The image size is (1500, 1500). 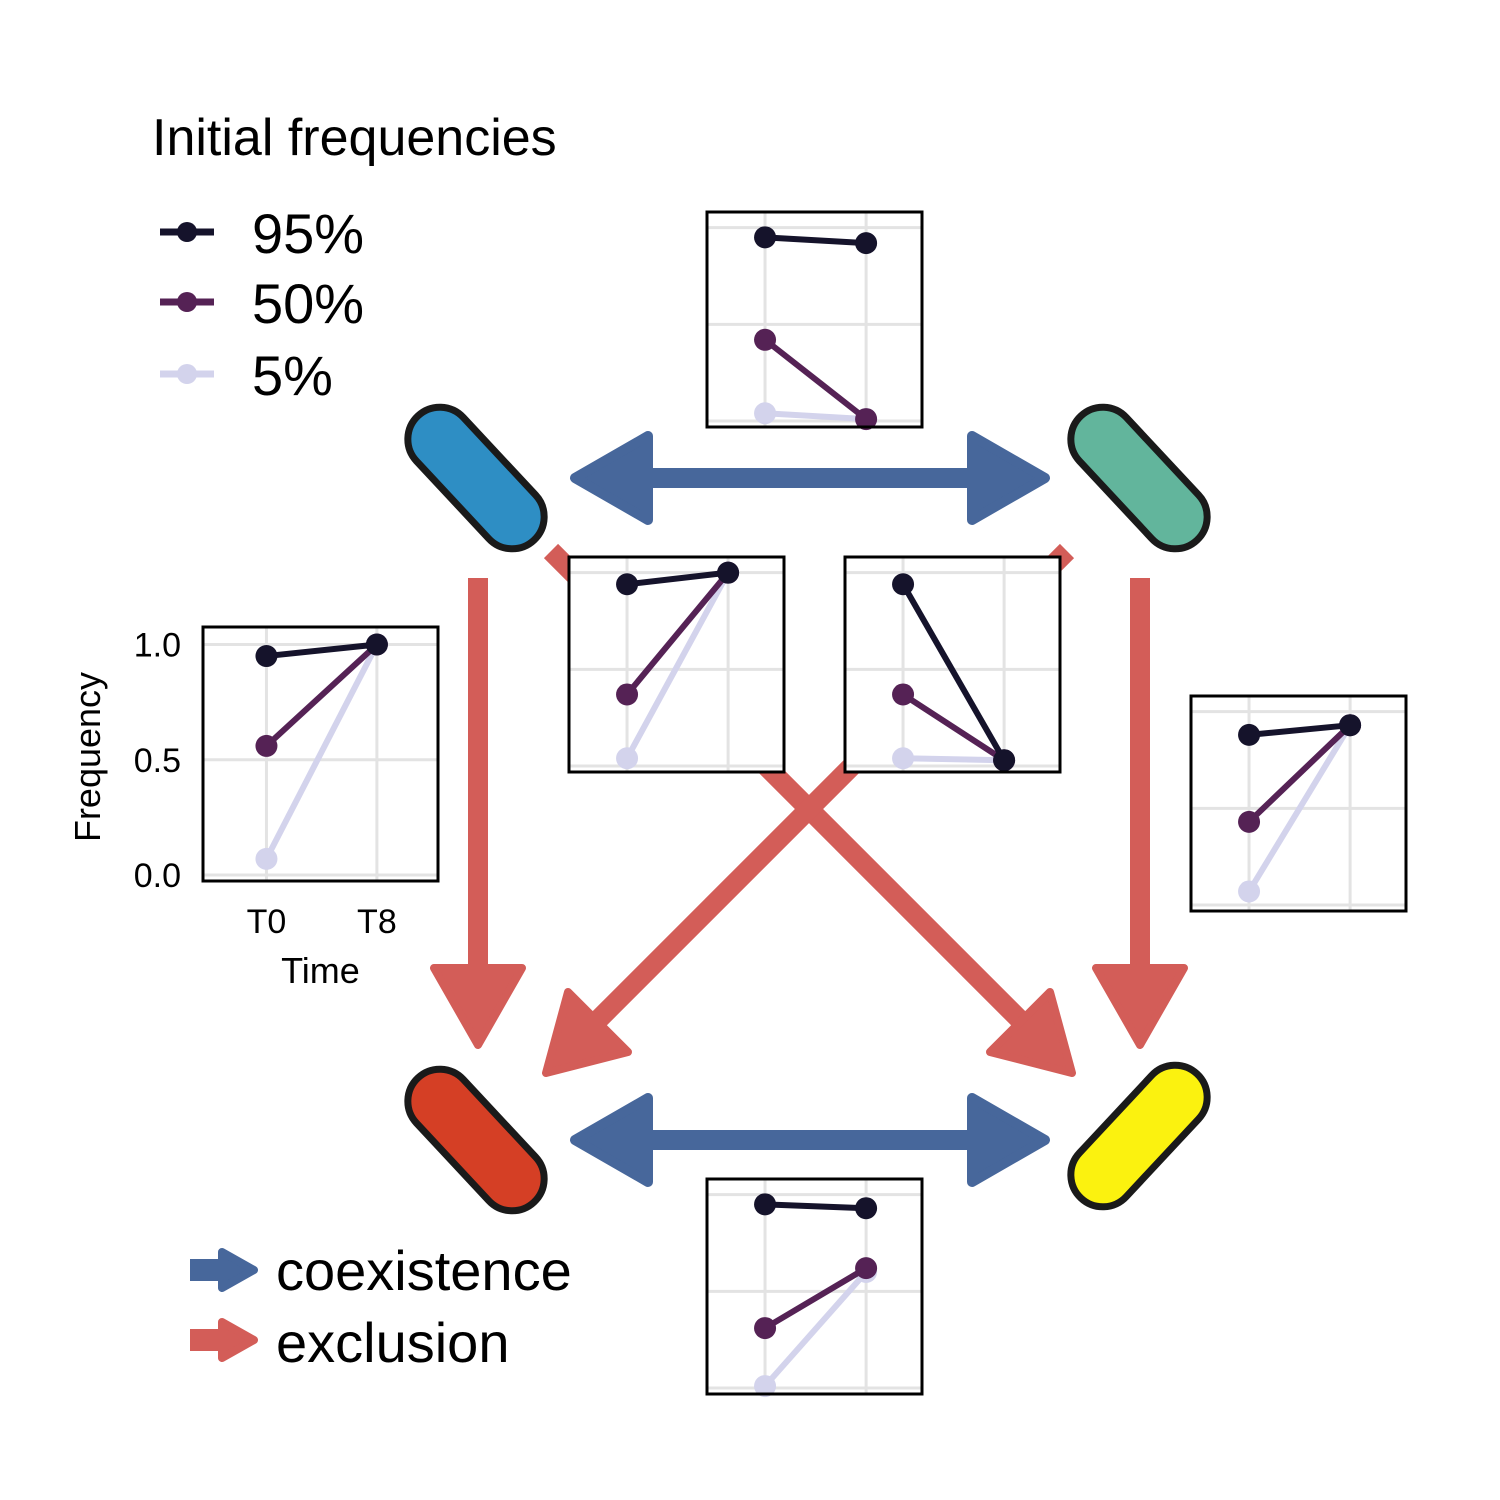 What do you see at coordinates (157, 876) in the screenshot?
I see `y-tick-label: 0.0` at bounding box center [157, 876].